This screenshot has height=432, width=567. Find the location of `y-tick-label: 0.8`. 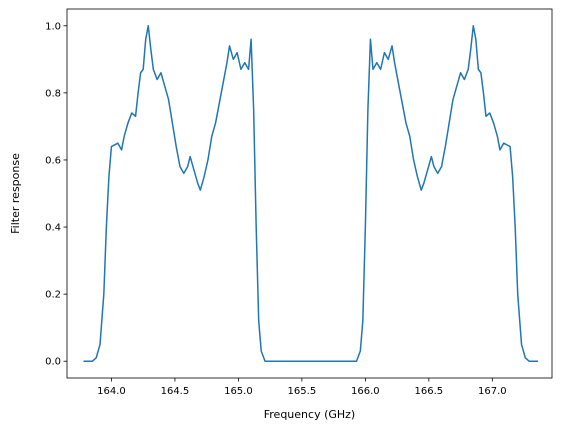

y-tick-label: 0.8 is located at coordinates (53, 93).